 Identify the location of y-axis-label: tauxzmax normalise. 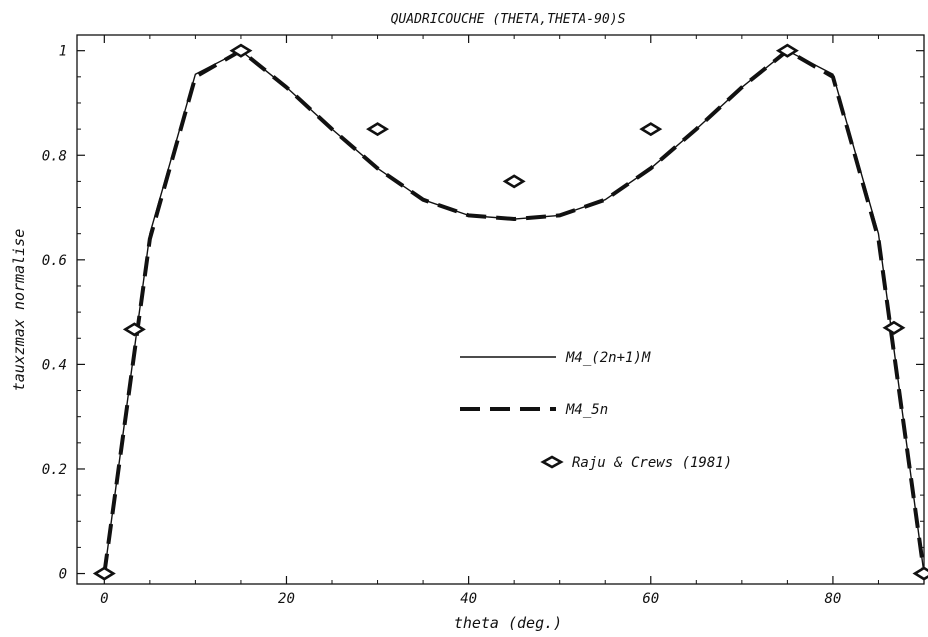
(19, 310).